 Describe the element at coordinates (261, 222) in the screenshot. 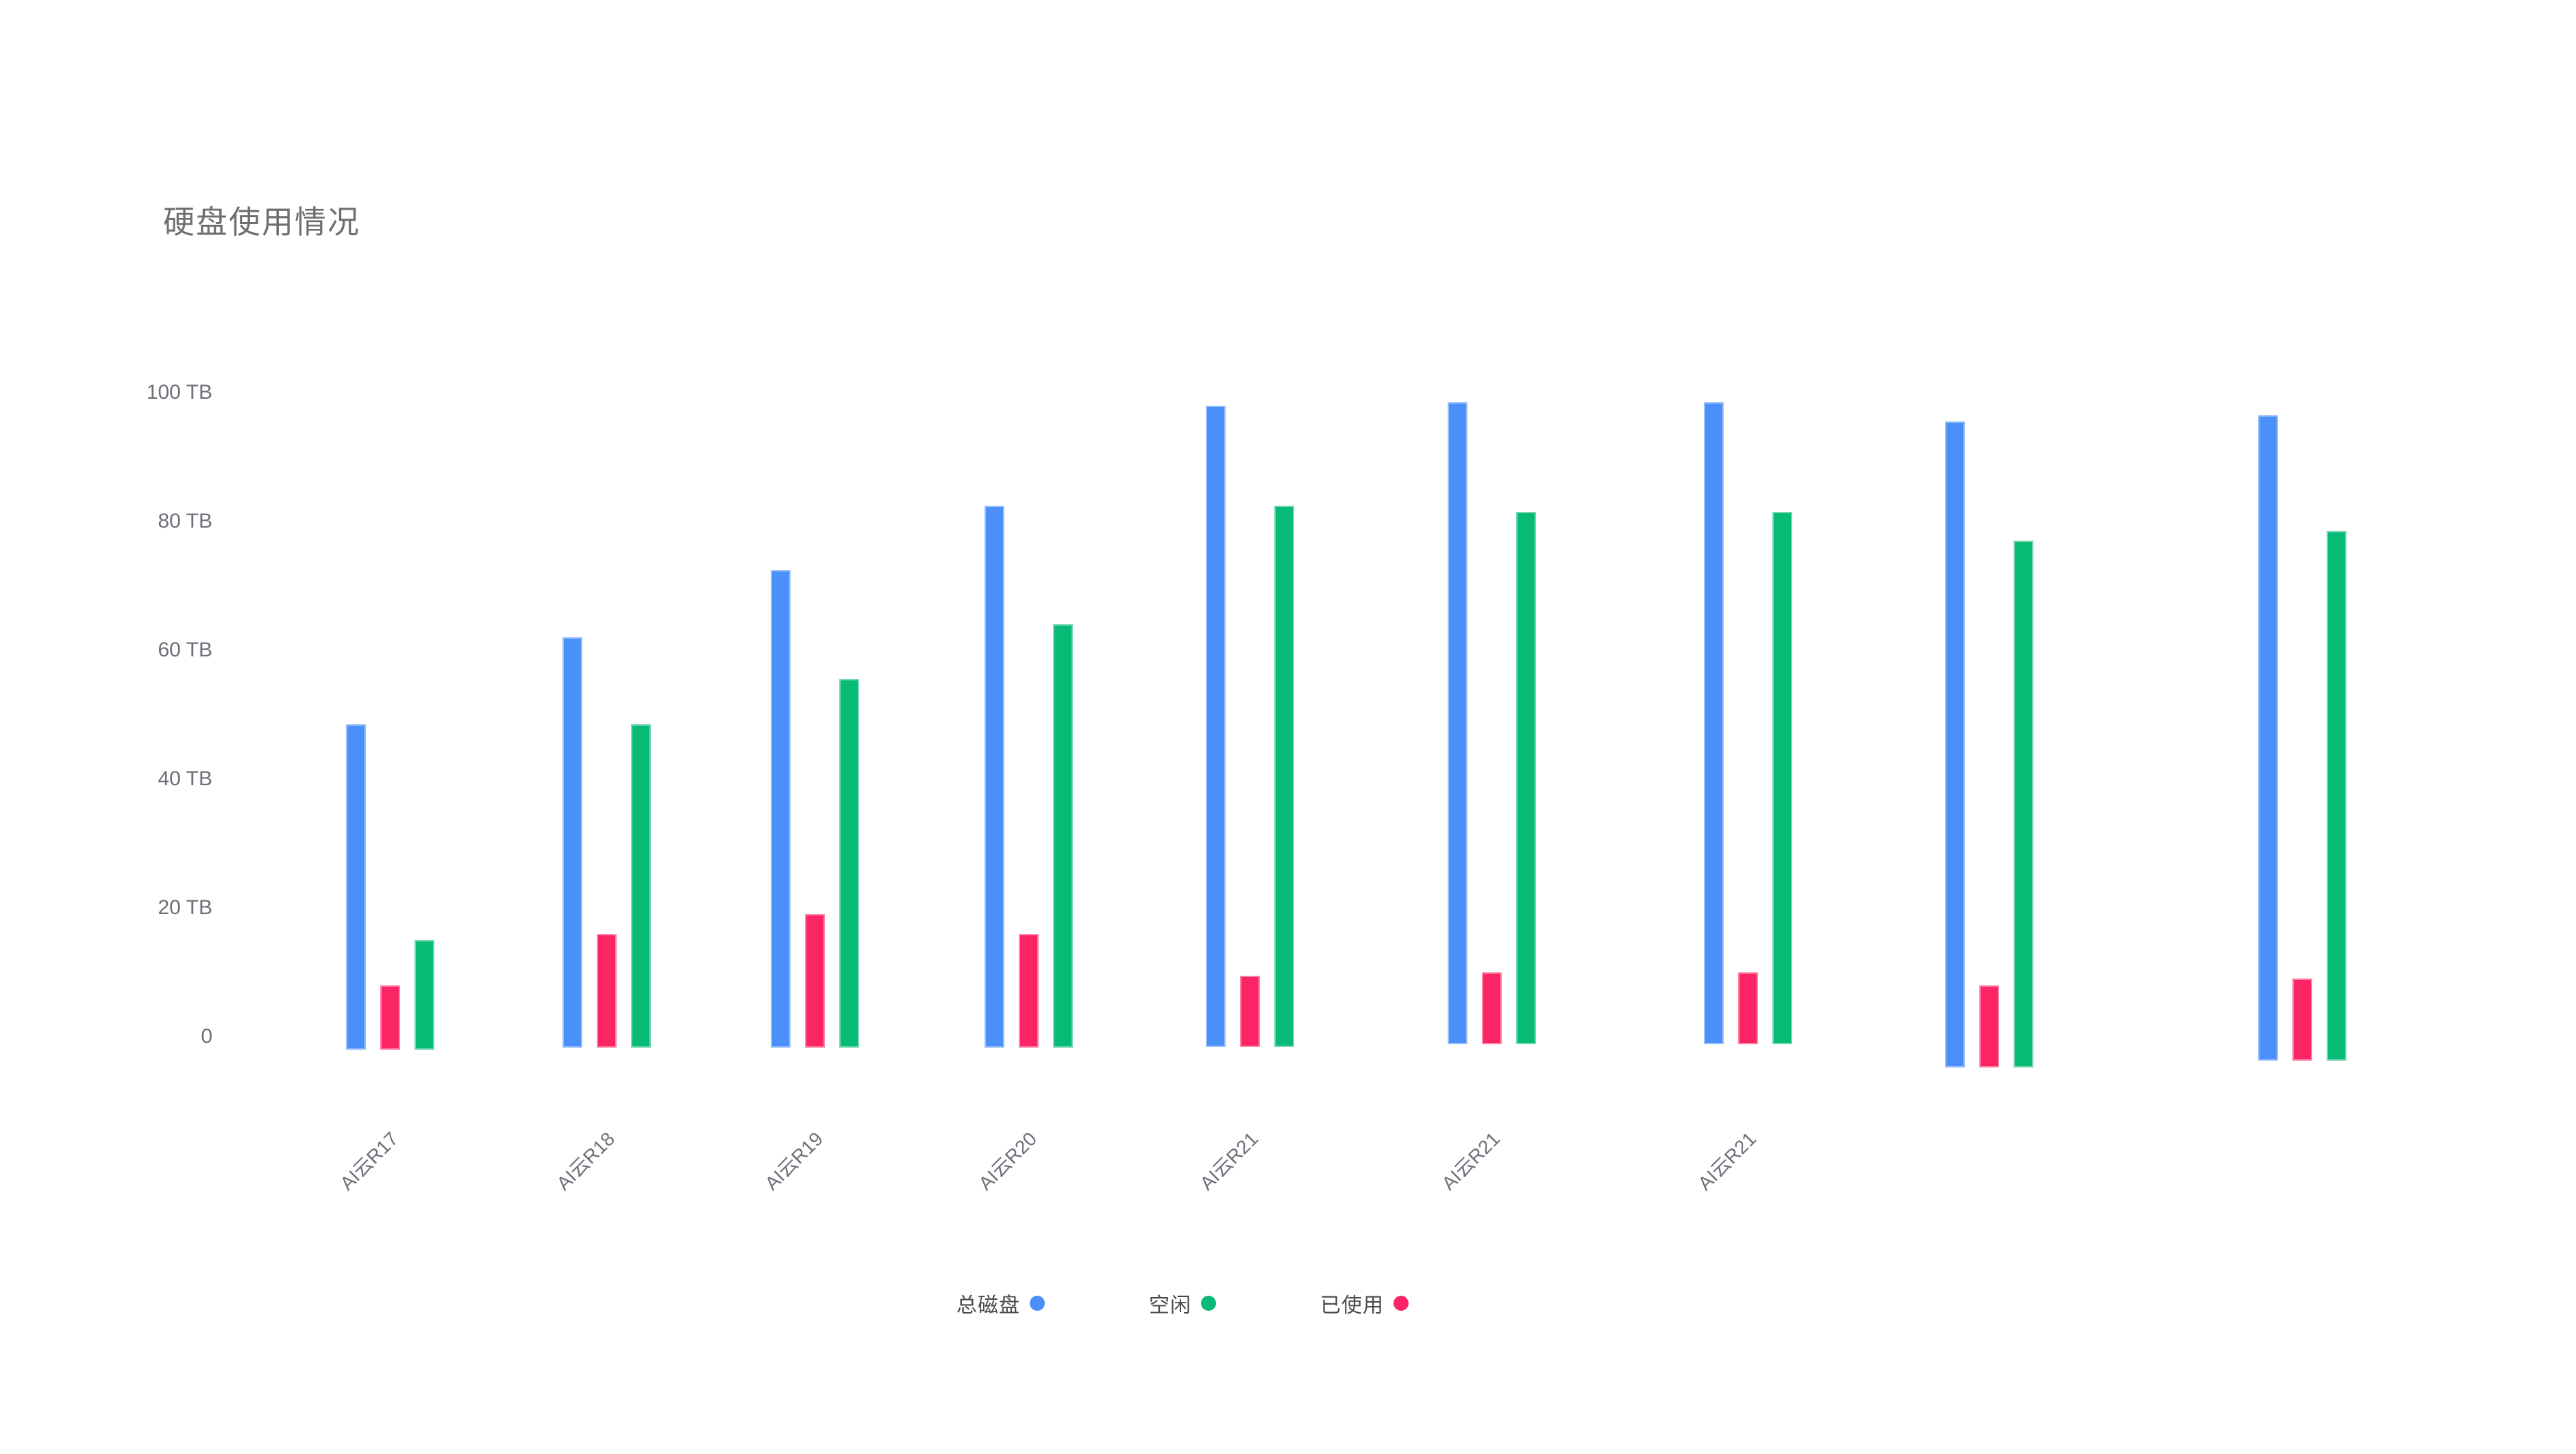

I see `chart-title: 硬盘使用情况` at that location.